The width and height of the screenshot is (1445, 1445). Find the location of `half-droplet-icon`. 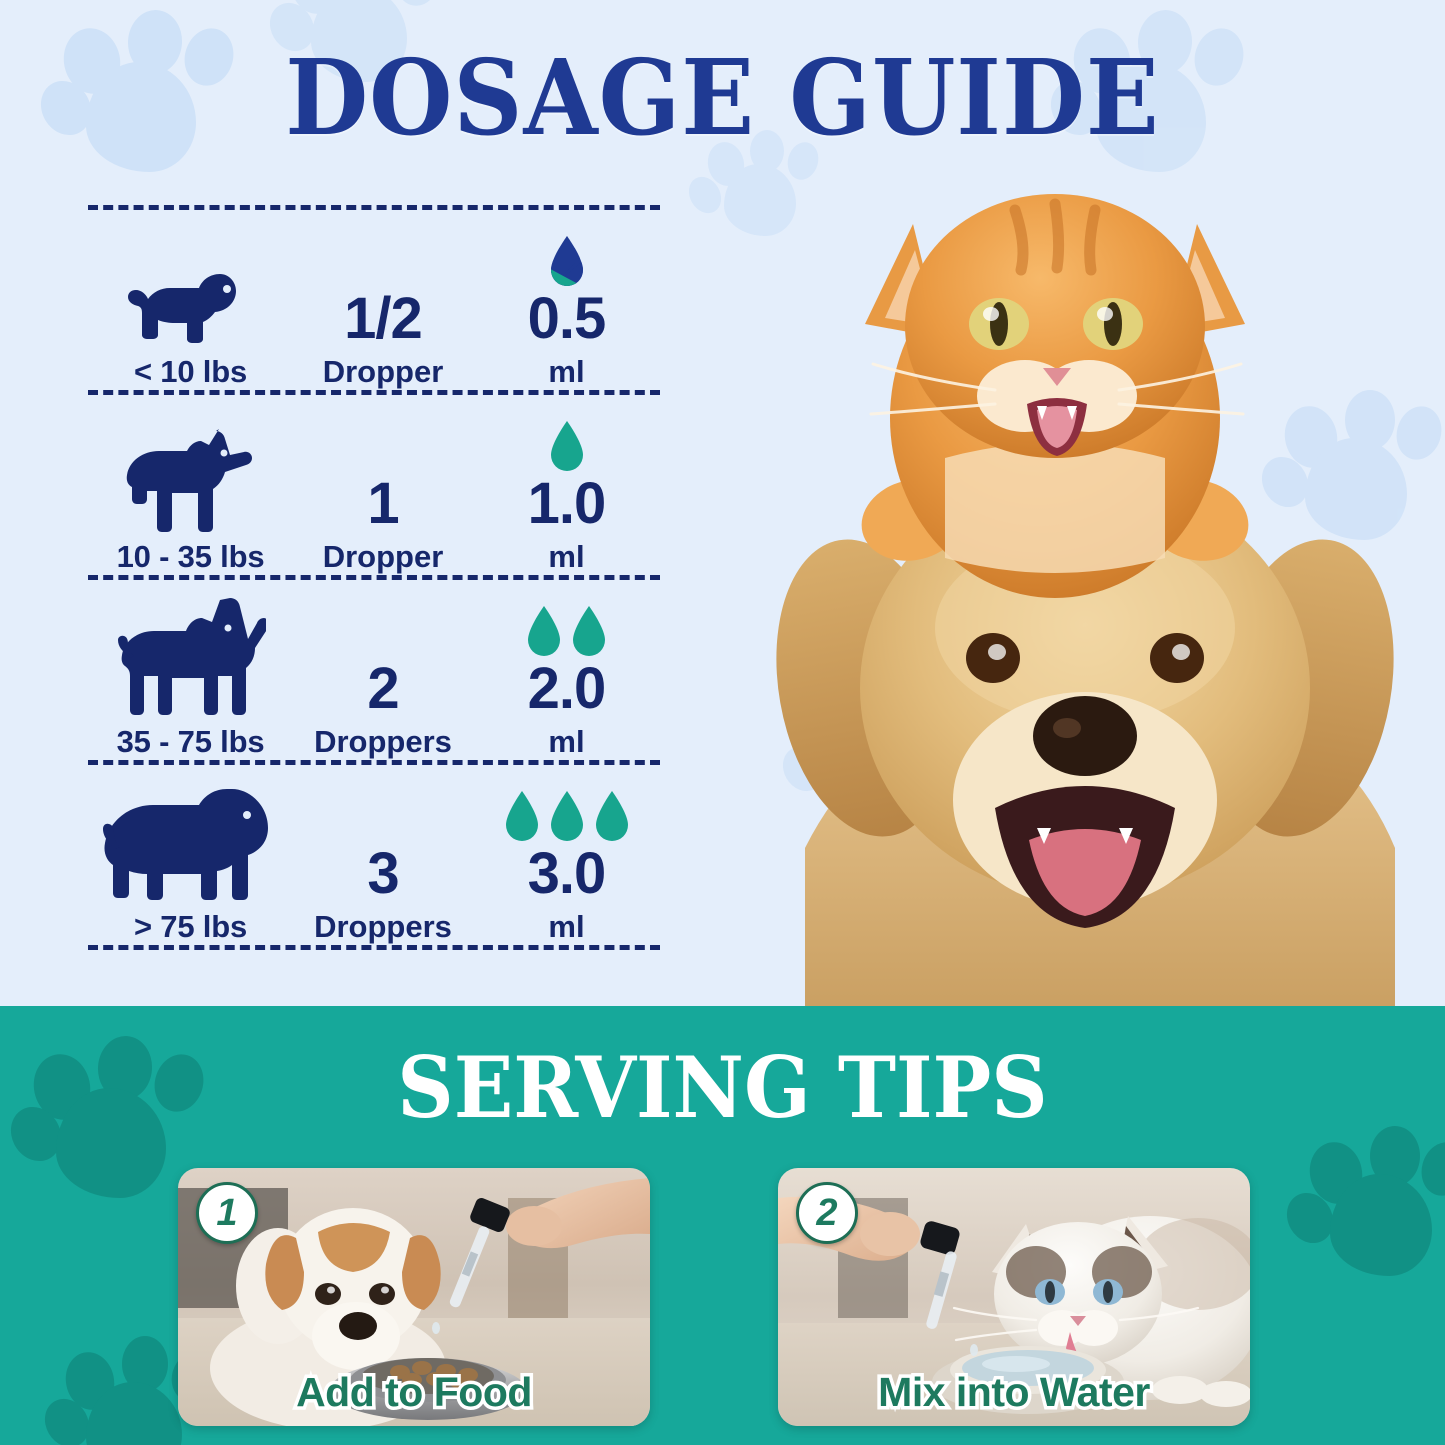

half-droplet-icon is located at coordinates (566, 261).